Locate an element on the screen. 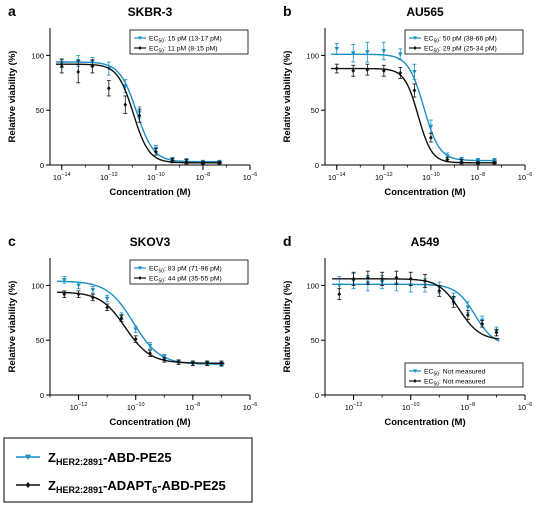  x-tick-label: 10⁻¹⁴ is located at coordinates (337, 177).